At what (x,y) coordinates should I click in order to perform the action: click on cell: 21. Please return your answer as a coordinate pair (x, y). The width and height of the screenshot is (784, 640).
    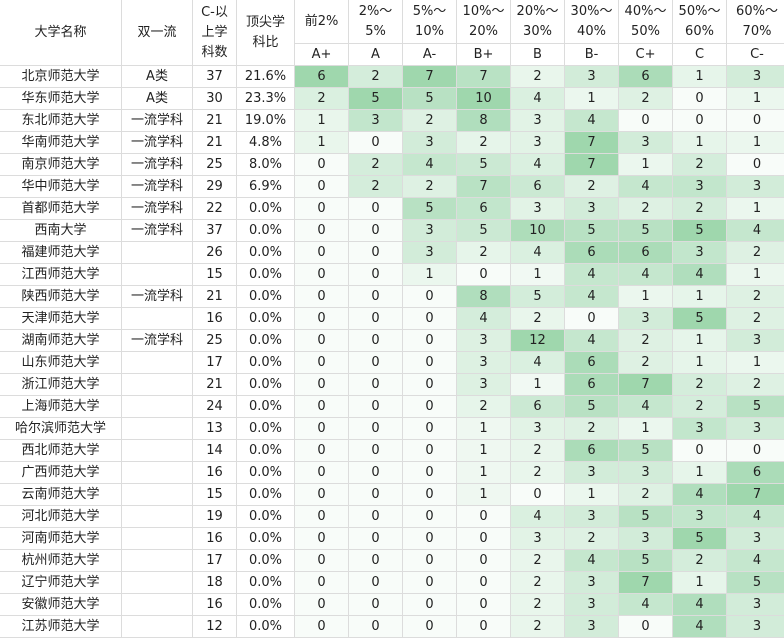
    Looking at the image, I should click on (215, 121).